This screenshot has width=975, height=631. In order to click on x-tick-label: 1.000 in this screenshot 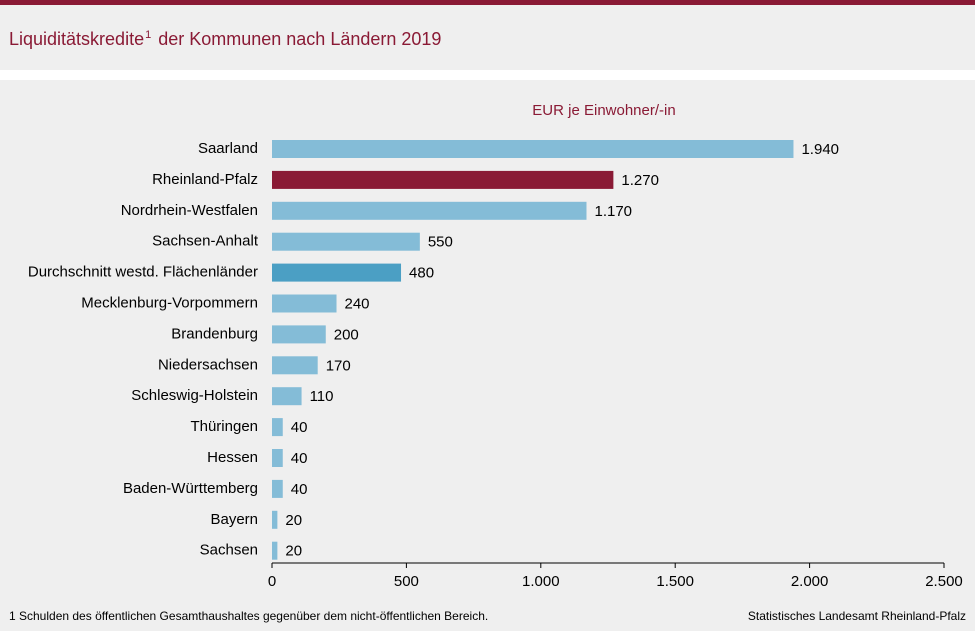, I will do `click(541, 581)`.